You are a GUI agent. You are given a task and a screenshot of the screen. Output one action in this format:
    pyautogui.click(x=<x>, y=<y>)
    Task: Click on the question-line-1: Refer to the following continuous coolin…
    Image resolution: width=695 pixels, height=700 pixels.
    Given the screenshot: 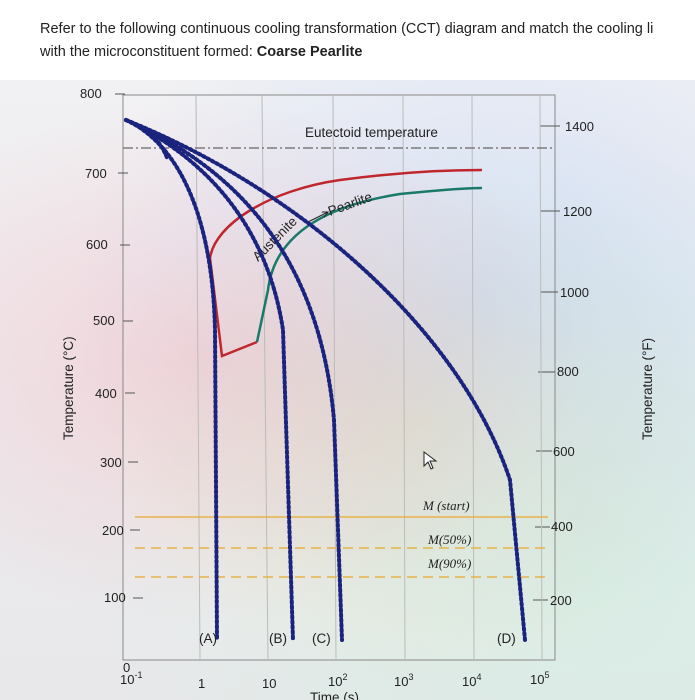 What is the action you would take?
    pyautogui.click(x=347, y=29)
    